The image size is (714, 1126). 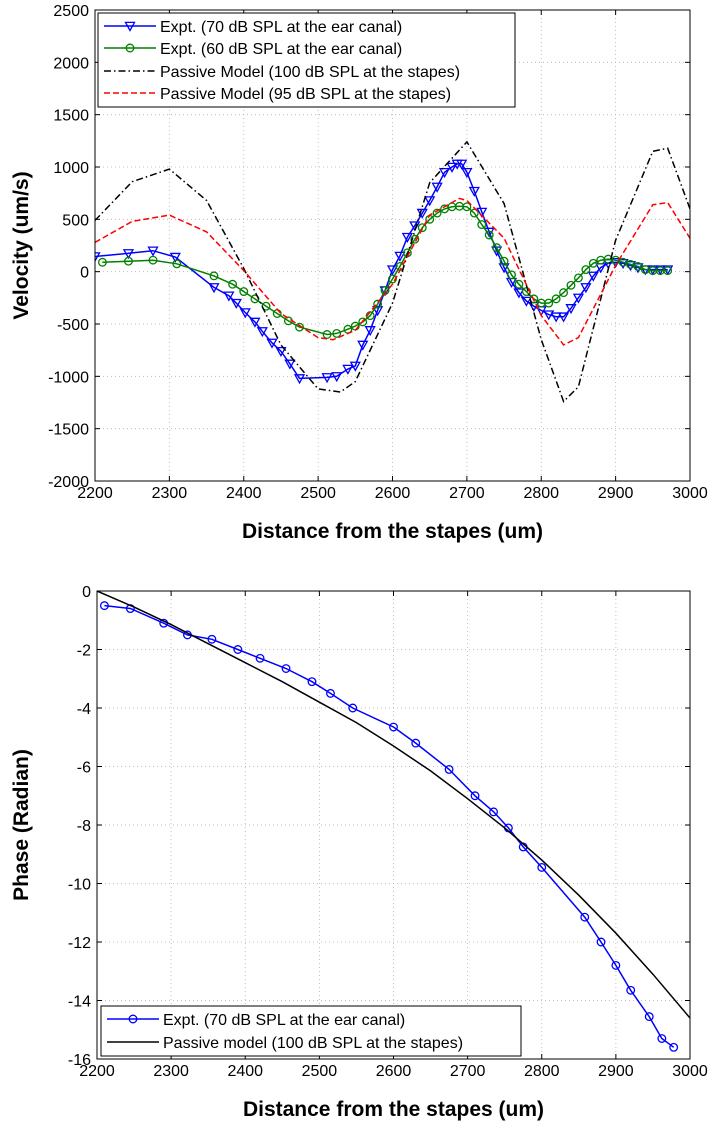 What do you see at coordinates (68, 377) in the screenshot?
I see `y-tick-label: -1000` at bounding box center [68, 377].